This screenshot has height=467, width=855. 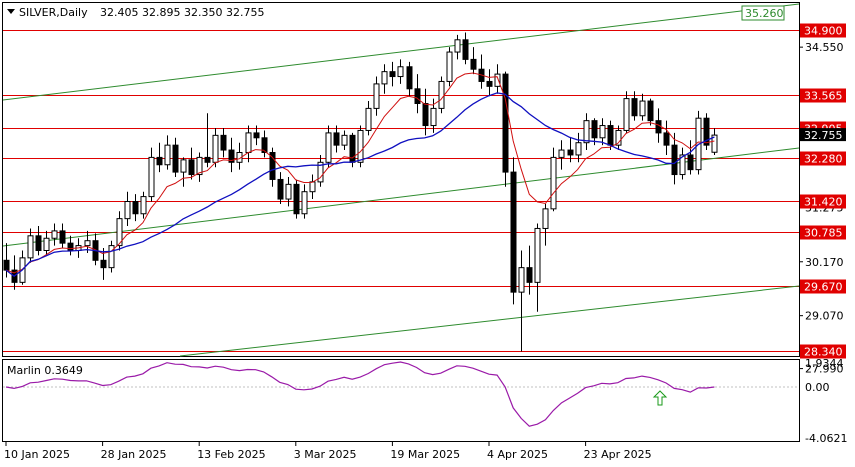 What do you see at coordinates (11, 11) in the screenshot?
I see `dropdown-triangle-icon` at bounding box center [11, 11].